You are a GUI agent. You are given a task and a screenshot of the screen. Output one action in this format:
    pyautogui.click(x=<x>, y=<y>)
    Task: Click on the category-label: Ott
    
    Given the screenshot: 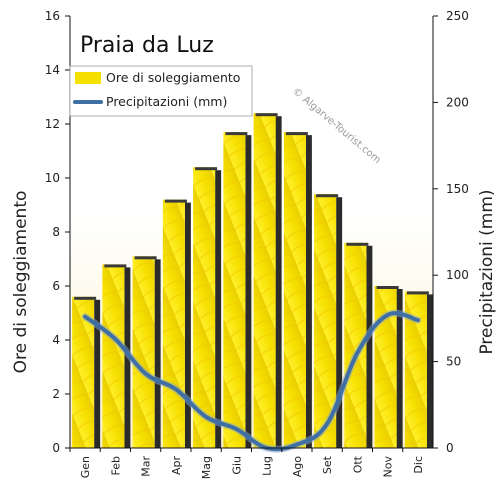 What is the action you would take?
    pyautogui.click(x=357, y=464)
    